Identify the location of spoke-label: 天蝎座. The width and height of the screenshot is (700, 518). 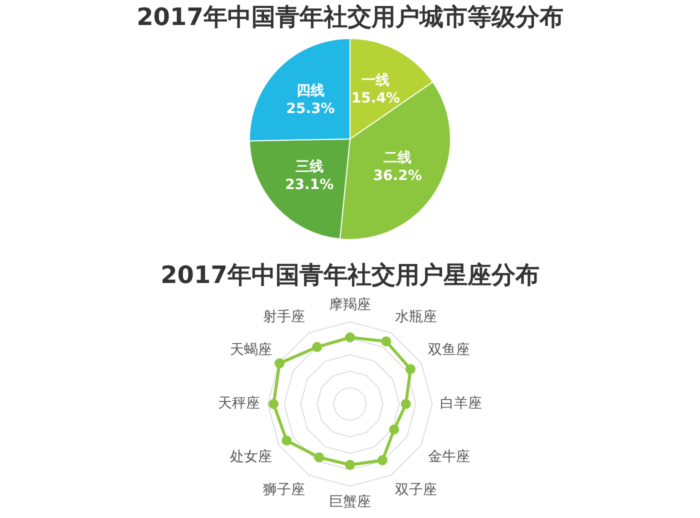
(251, 350).